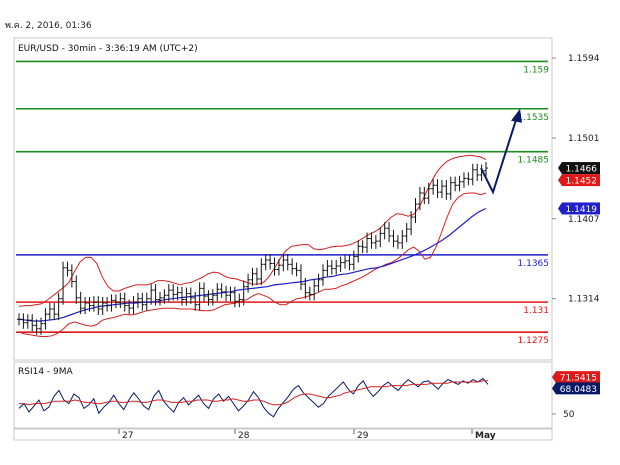  I want to click on level-label-3: 1.1365, so click(534, 264).